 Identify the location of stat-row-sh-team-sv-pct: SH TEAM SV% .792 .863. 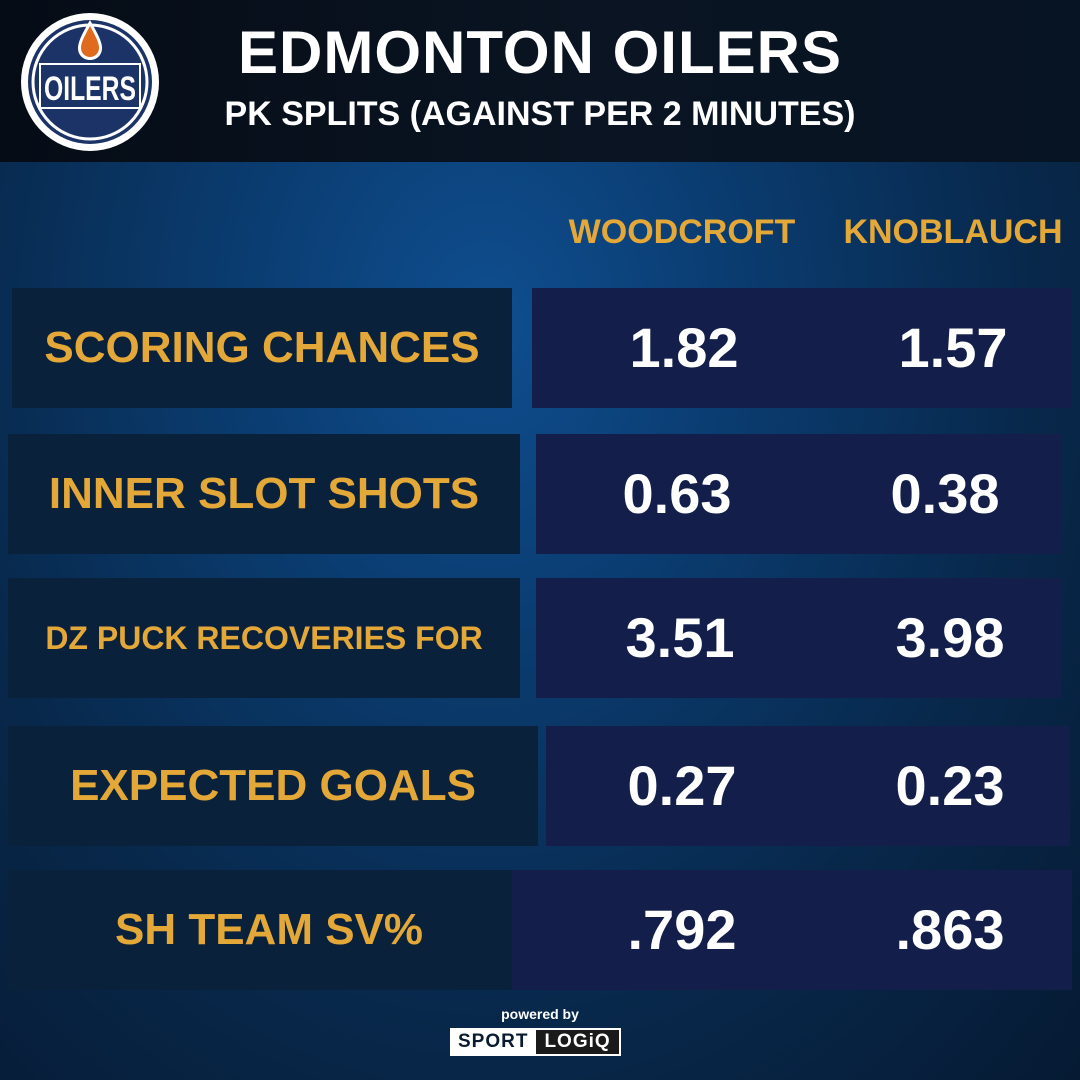
(540, 930).